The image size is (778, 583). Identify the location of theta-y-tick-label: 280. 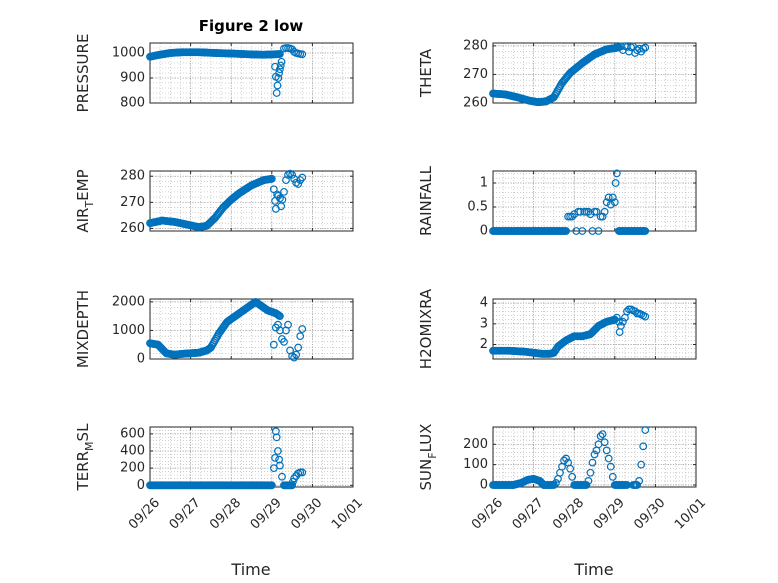
(475, 45).